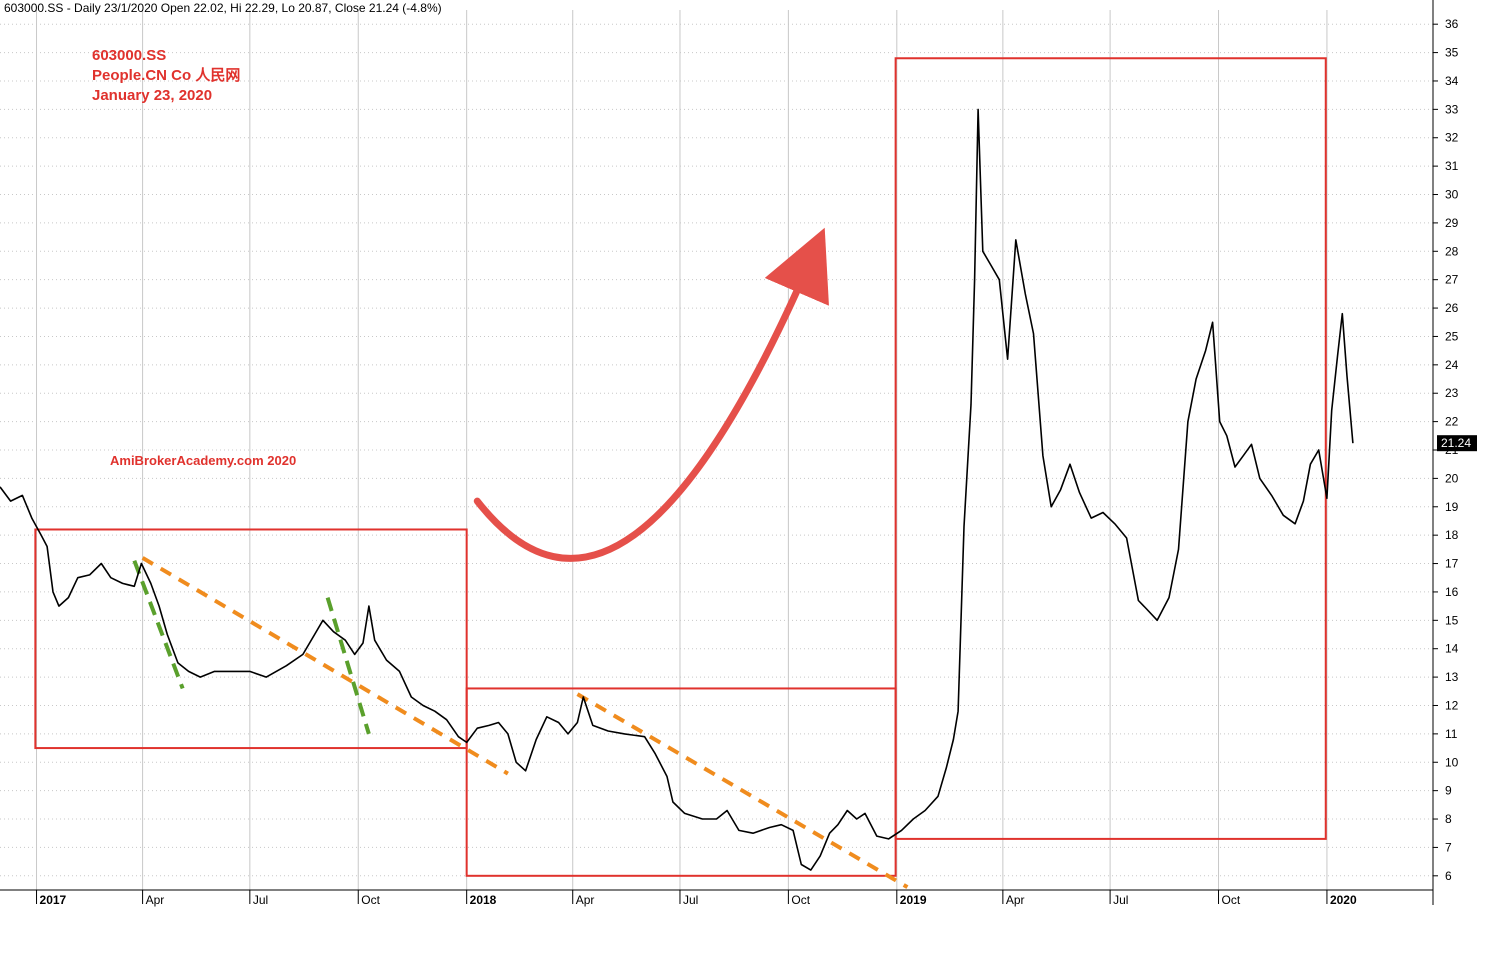  What do you see at coordinates (1452, 478) in the screenshot?
I see `y-tick-label: 20` at bounding box center [1452, 478].